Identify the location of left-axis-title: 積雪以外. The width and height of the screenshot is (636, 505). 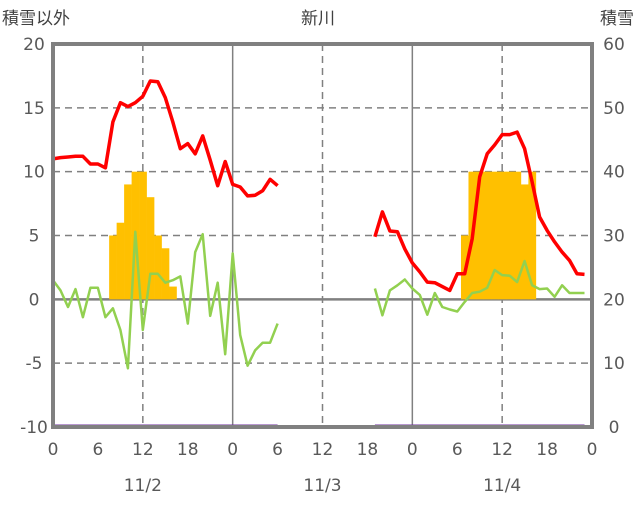
(36, 19).